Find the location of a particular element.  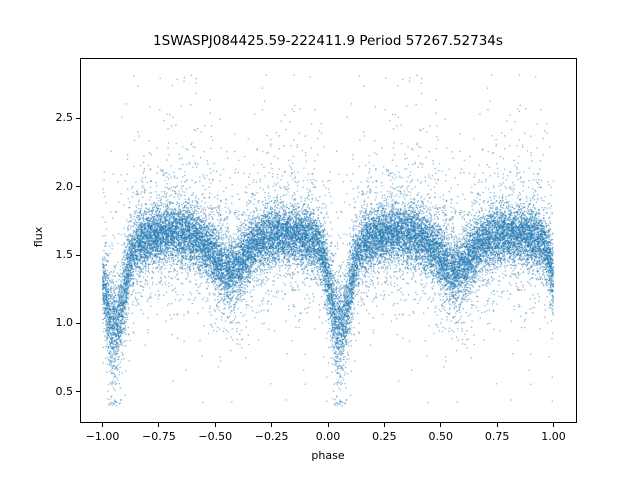

x-tick-label: −1.00 is located at coordinates (102, 436).